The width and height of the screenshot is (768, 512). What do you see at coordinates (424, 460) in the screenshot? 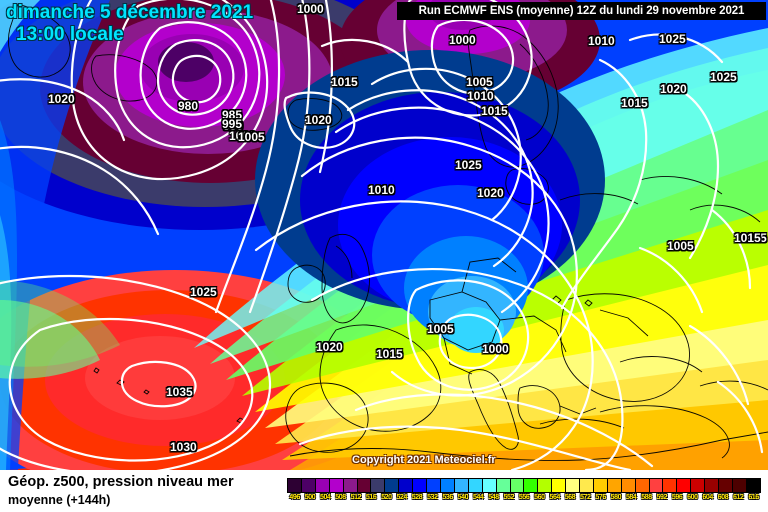
I see `copyright-notice: Copyright 2021 Meteociel.fr` at bounding box center [424, 460].